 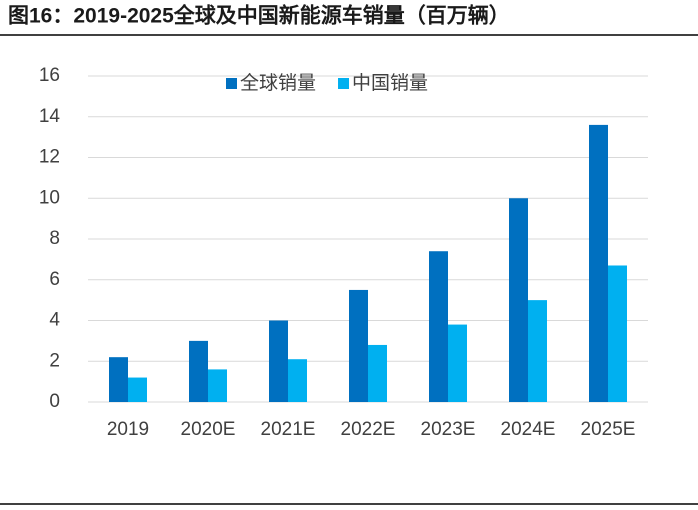 What do you see at coordinates (54, 238) in the screenshot?
I see `y-tick-label: 8` at bounding box center [54, 238].